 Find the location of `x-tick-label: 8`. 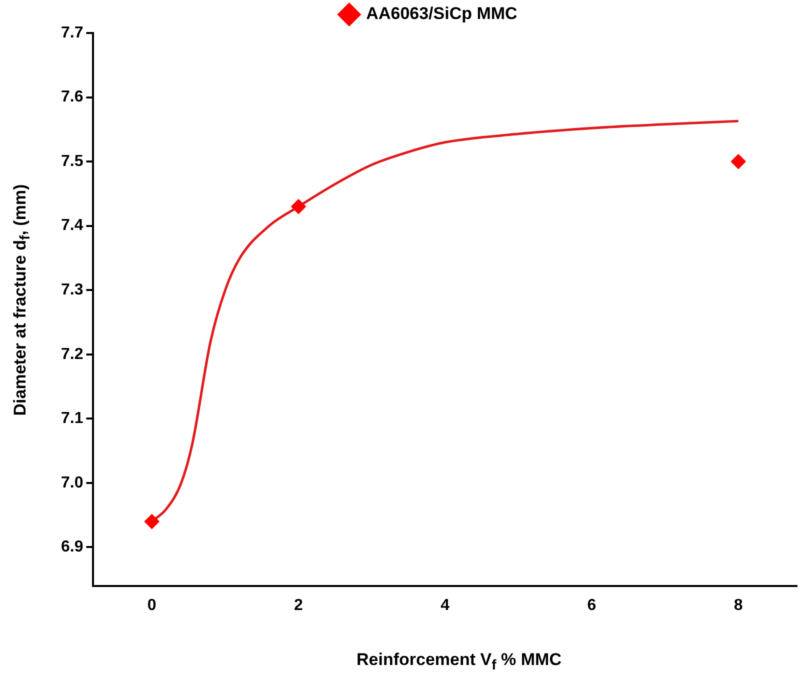

x-tick-label: 8 is located at coordinates (738, 605).